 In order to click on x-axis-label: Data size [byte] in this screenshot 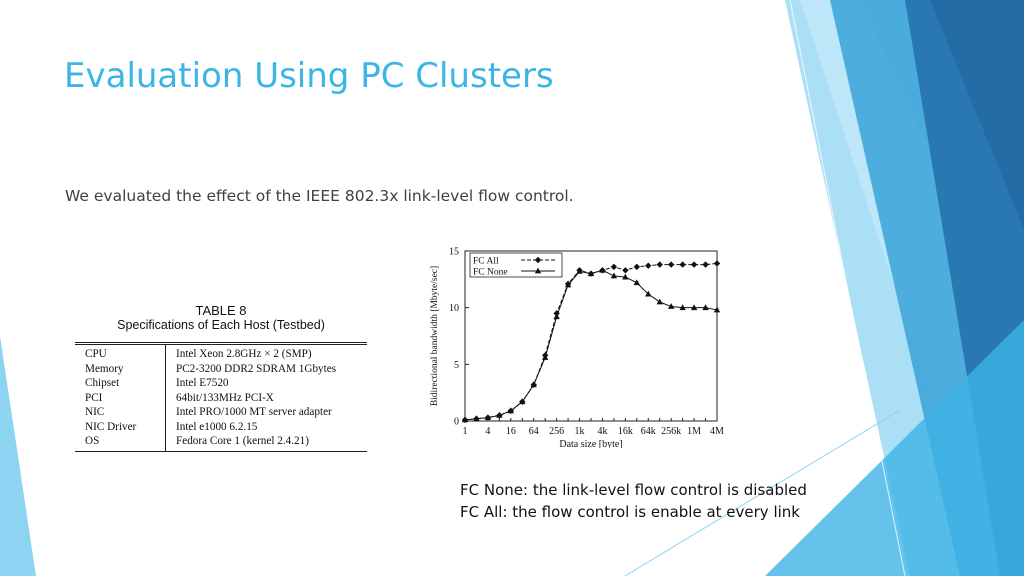, I will do `click(590, 443)`.